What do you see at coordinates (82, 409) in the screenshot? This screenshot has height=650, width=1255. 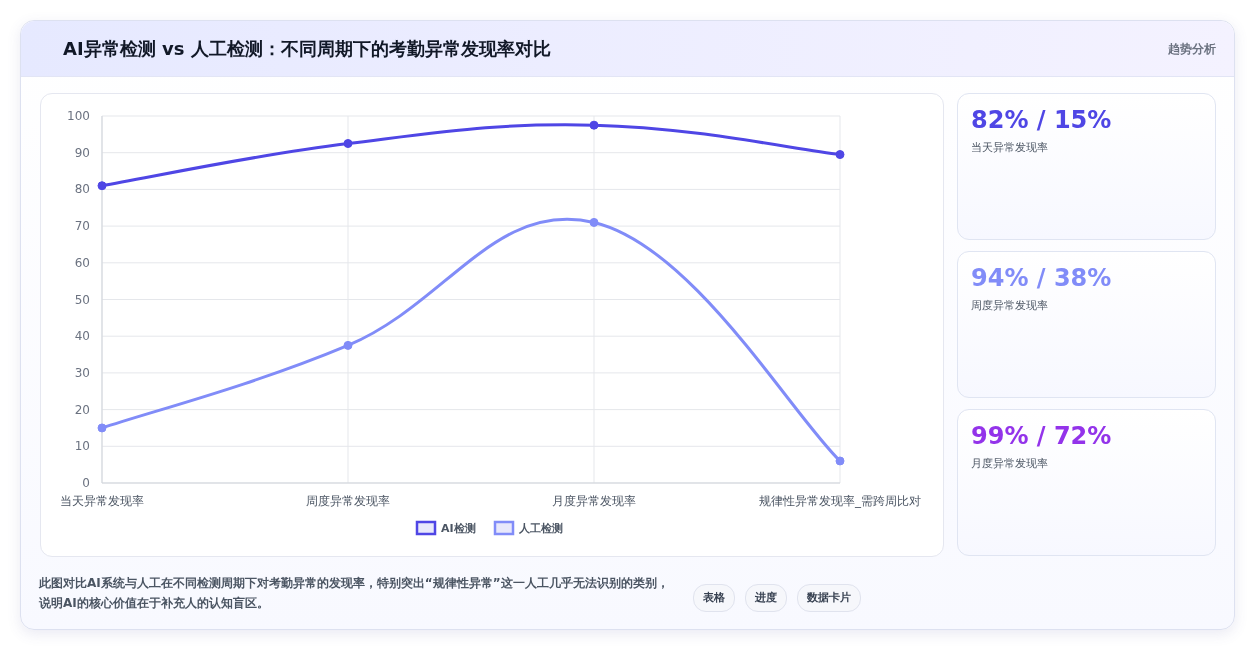 I see `y-tick-label: 20` at bounding box center [82, 409].